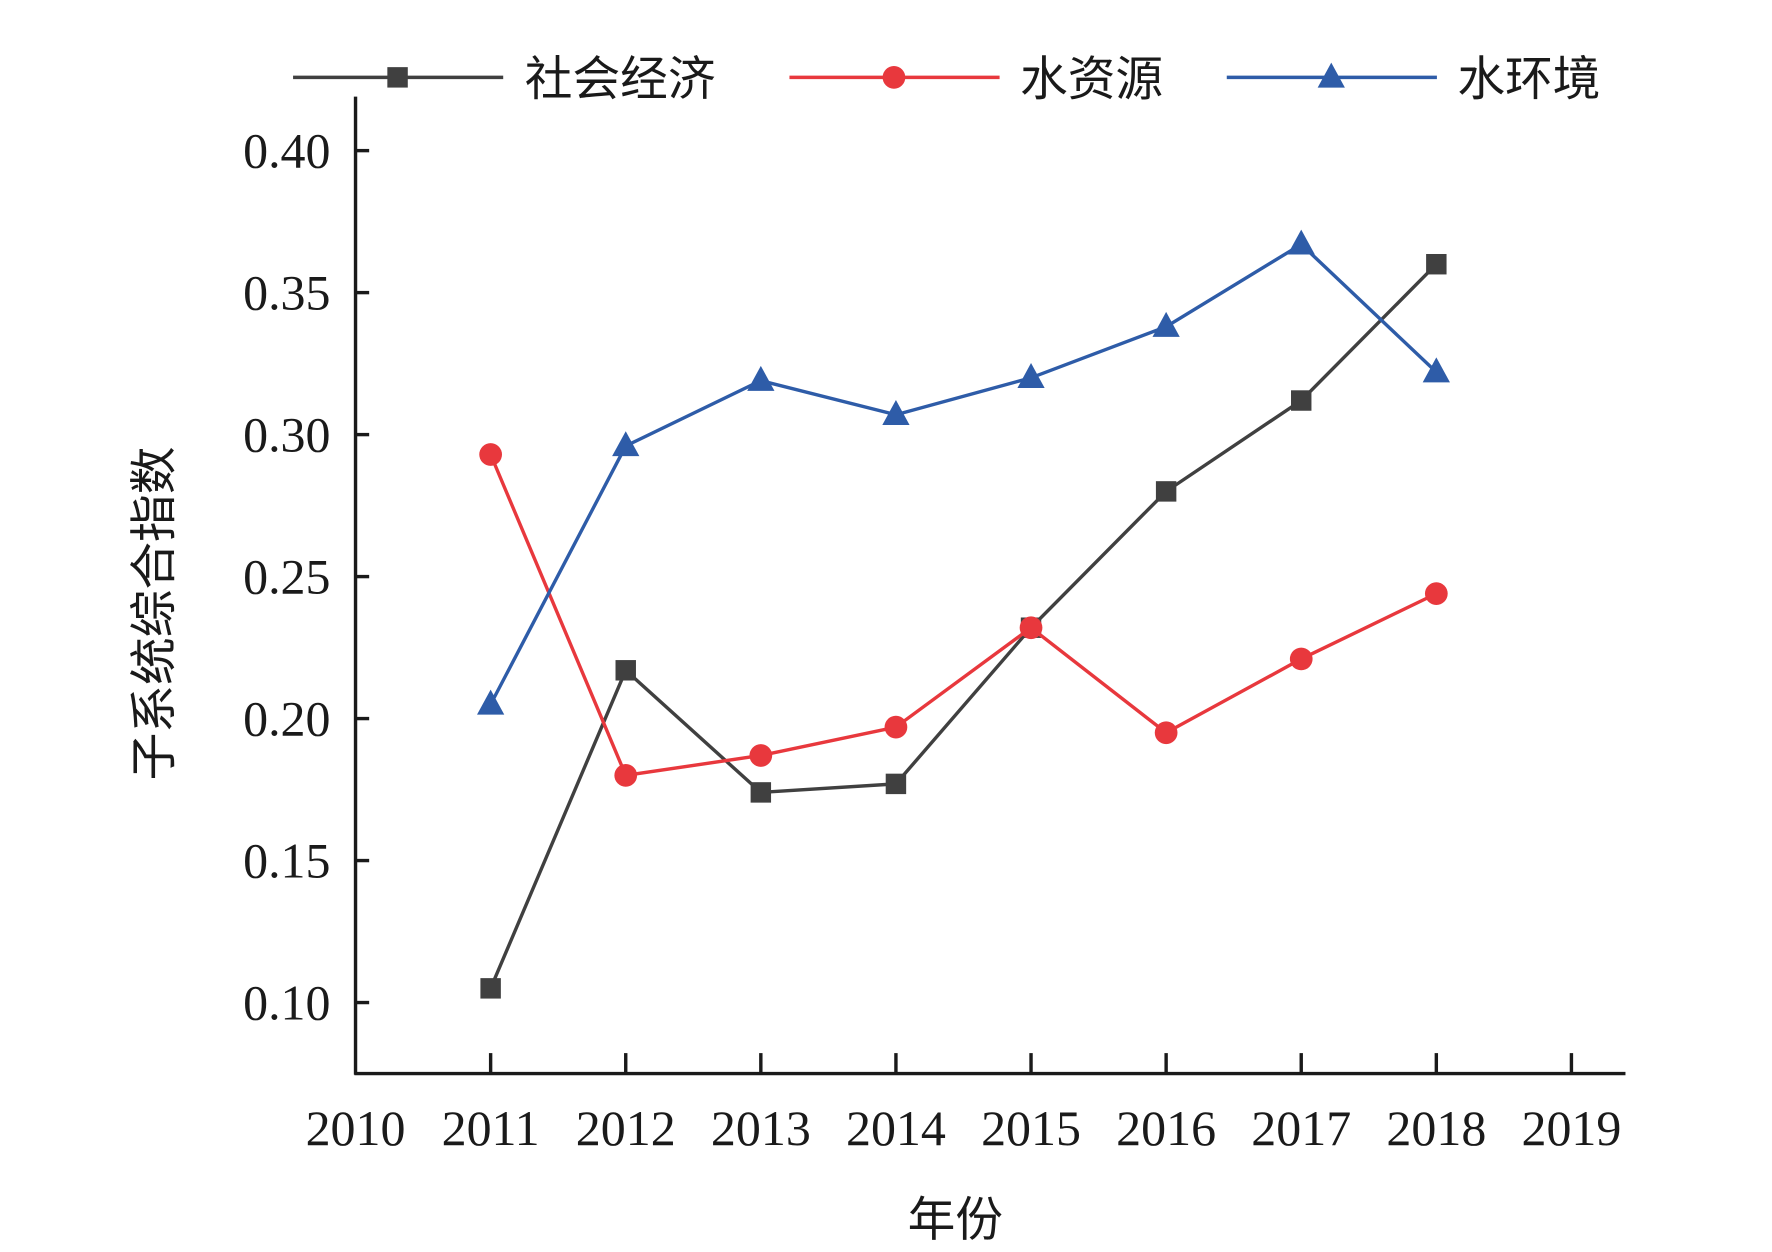 Image resolution: width=1772 pixels, height=1252 pixels. Describe the element at coordinates (154, 614) in the screenshot. I see `y-axis-label: 子系统综合指数` at that location.